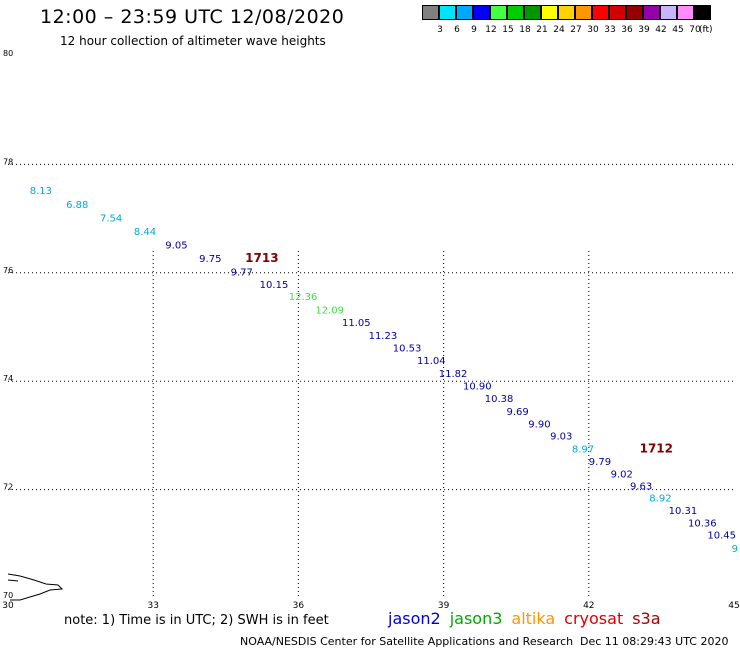 This screenshot has width=740, height=650. I want to click on satellite-legend: jason2 jason3 altika cryosat s3a, so click(529, 618).